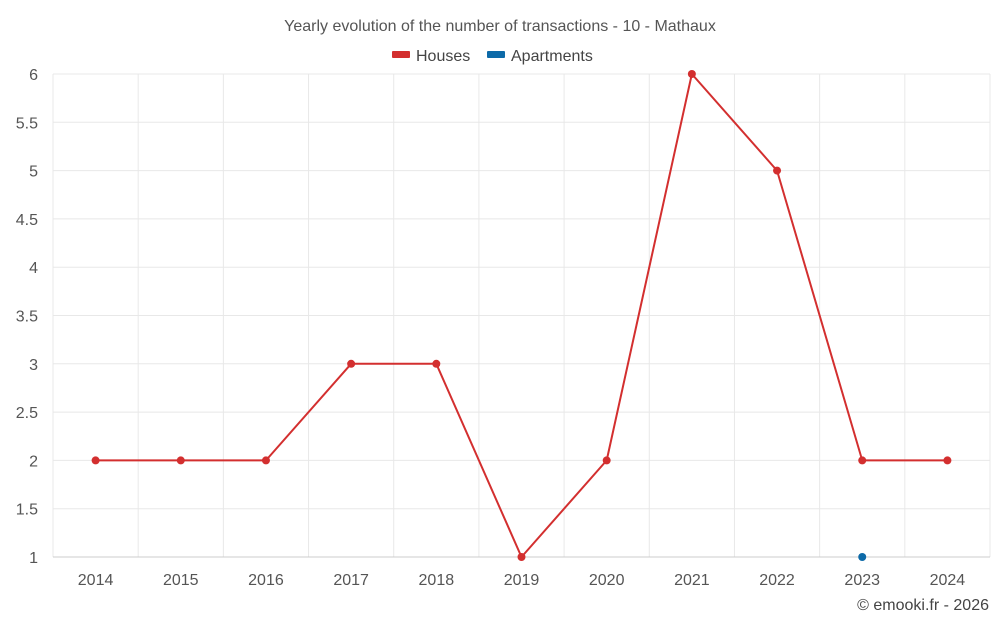  I want to click on x-tick-label: 2022, so click(777, 580).